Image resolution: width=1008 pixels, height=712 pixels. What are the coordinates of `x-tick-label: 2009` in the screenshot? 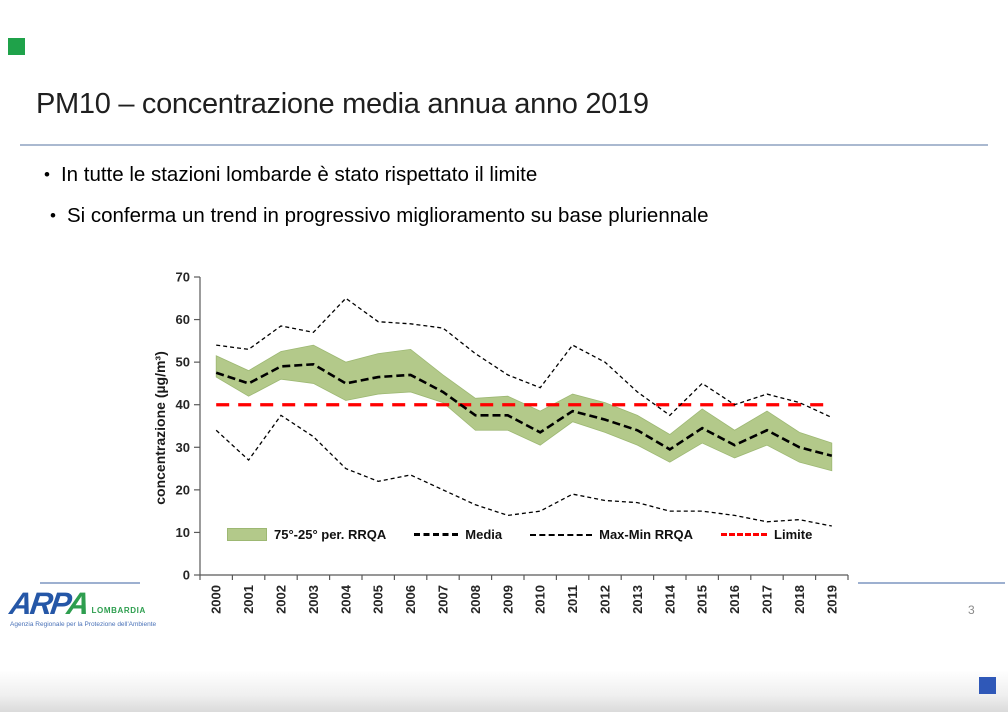 It's located at (507, 599).